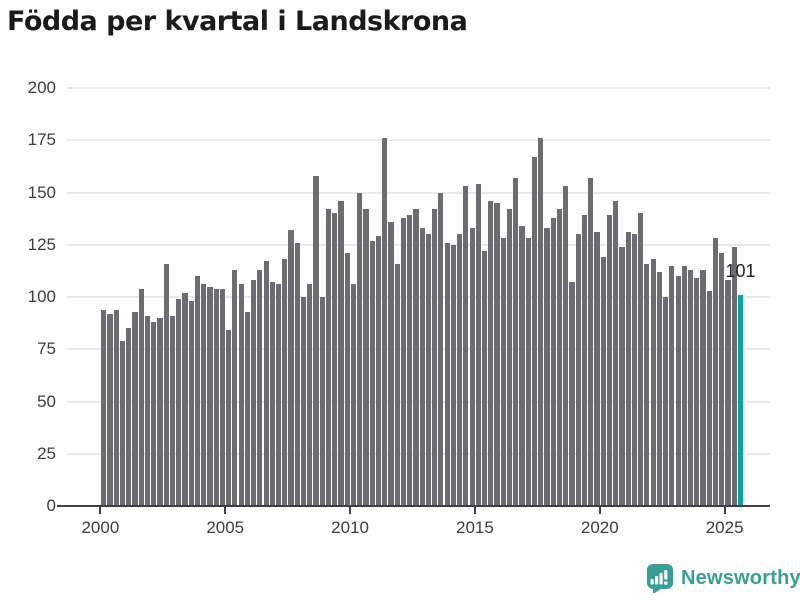 Image resolution: width=800 pixels, height=600 pixels. Describe the element at coordinates (41, 296) in the screenshot. I see `y-axis-label: 100` at that location.